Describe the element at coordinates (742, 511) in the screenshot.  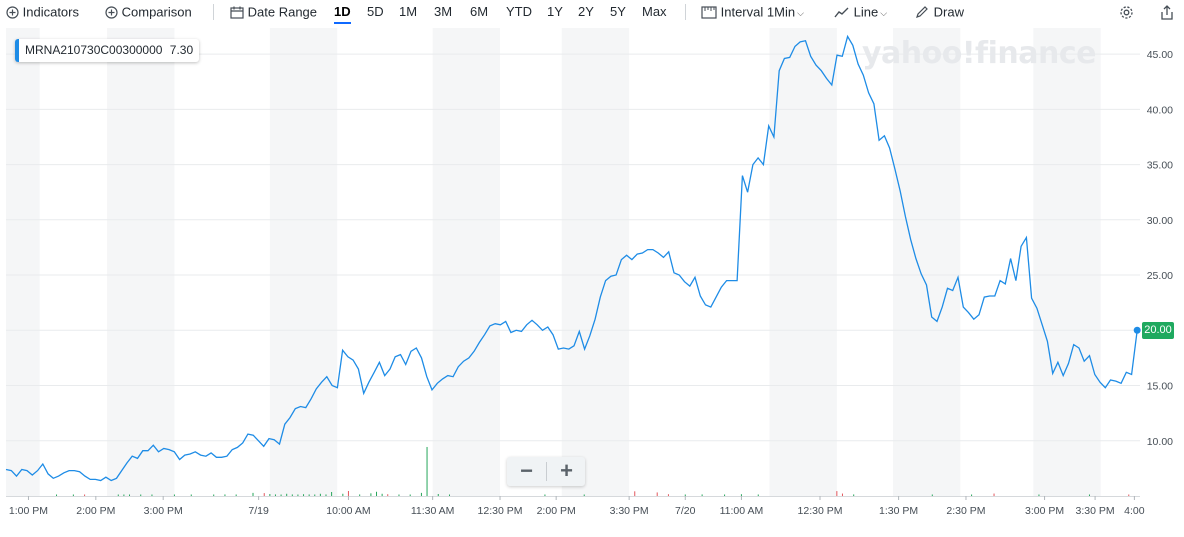
I see `x-tick-label: 11:00 AM` at that location.